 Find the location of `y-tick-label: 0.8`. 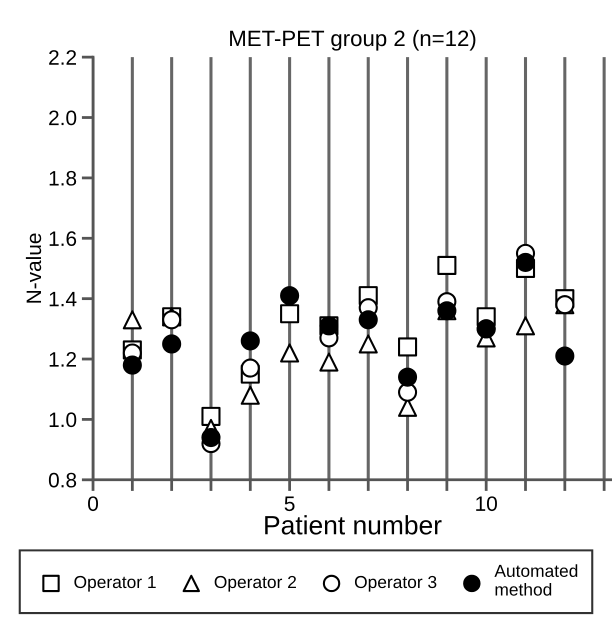

y-tick-label: 0.8 is located at coordinates (62, 480).